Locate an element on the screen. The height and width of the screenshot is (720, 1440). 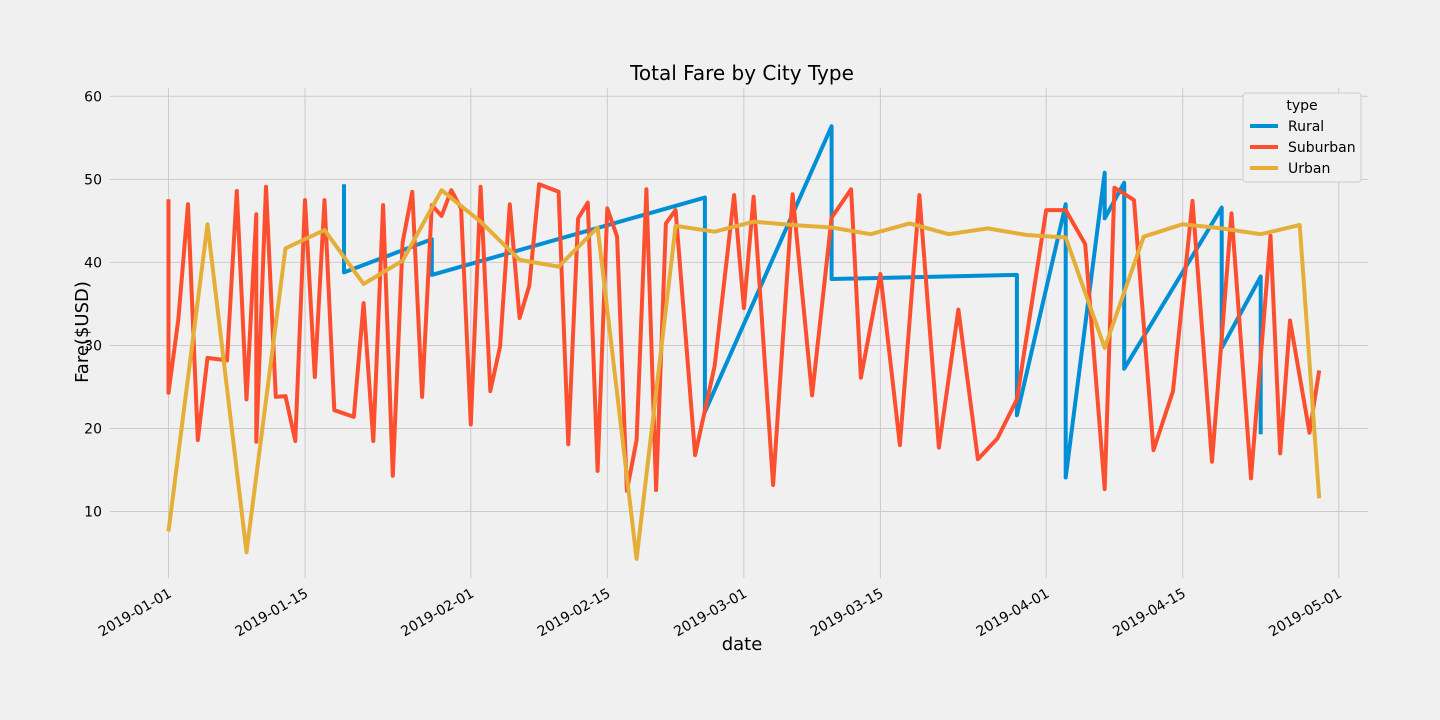
x-tick-label: 2019-01-15 is located at coordinates (272, 613).